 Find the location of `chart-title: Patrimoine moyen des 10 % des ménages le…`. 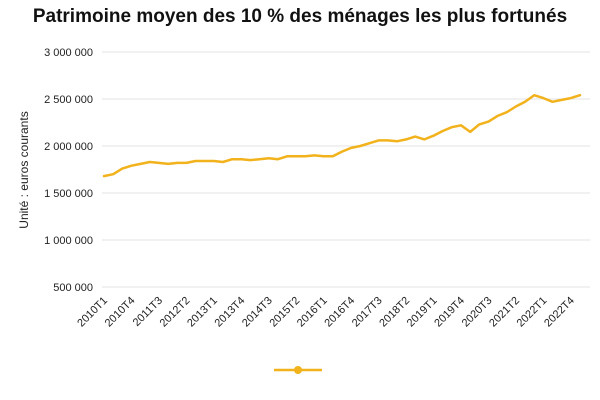

chart-title: Patrimoine moyen des 10 % des ménages le… is located at coordinates (300, 16).